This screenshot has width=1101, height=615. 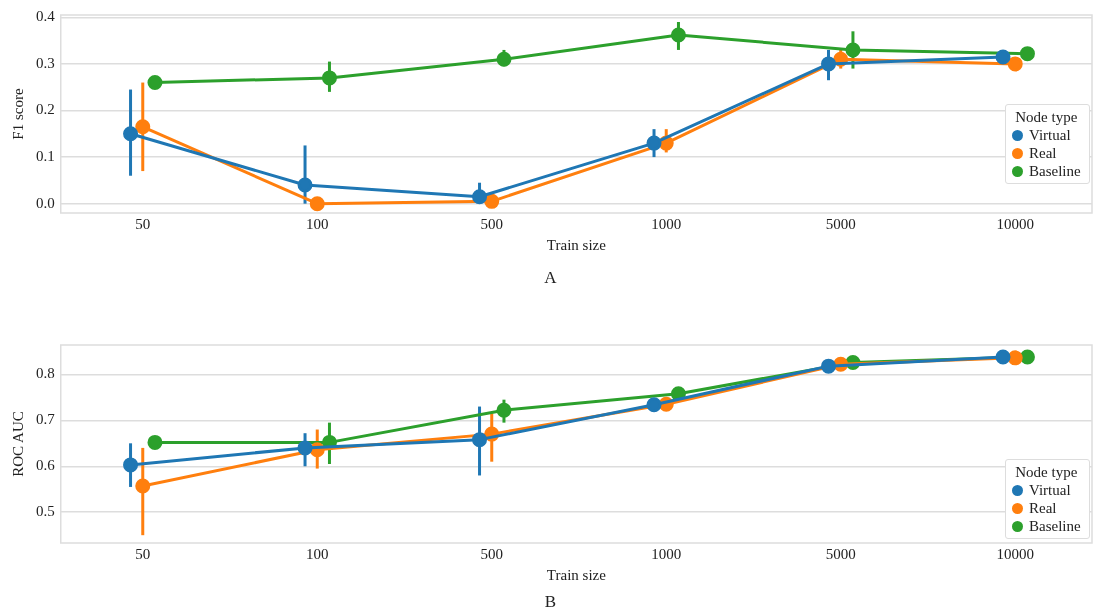 I want to click on y-tick-label: 0.1, so click(x=45, y=156).